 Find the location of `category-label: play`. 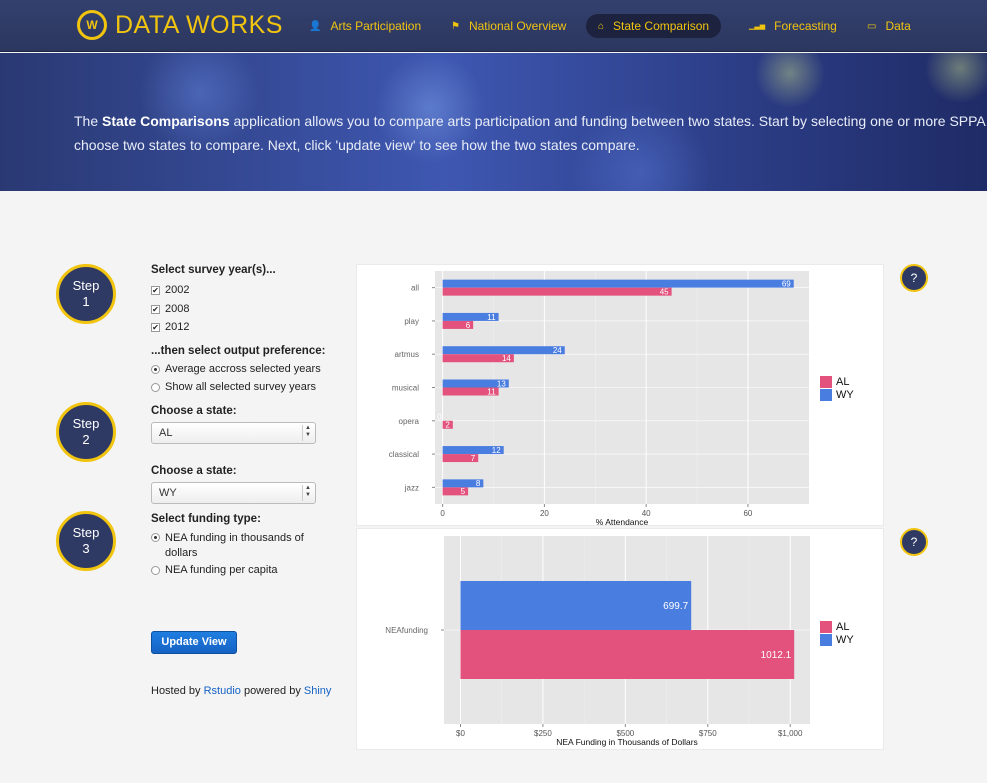

category-label: play is located at coordinates (411, 321).